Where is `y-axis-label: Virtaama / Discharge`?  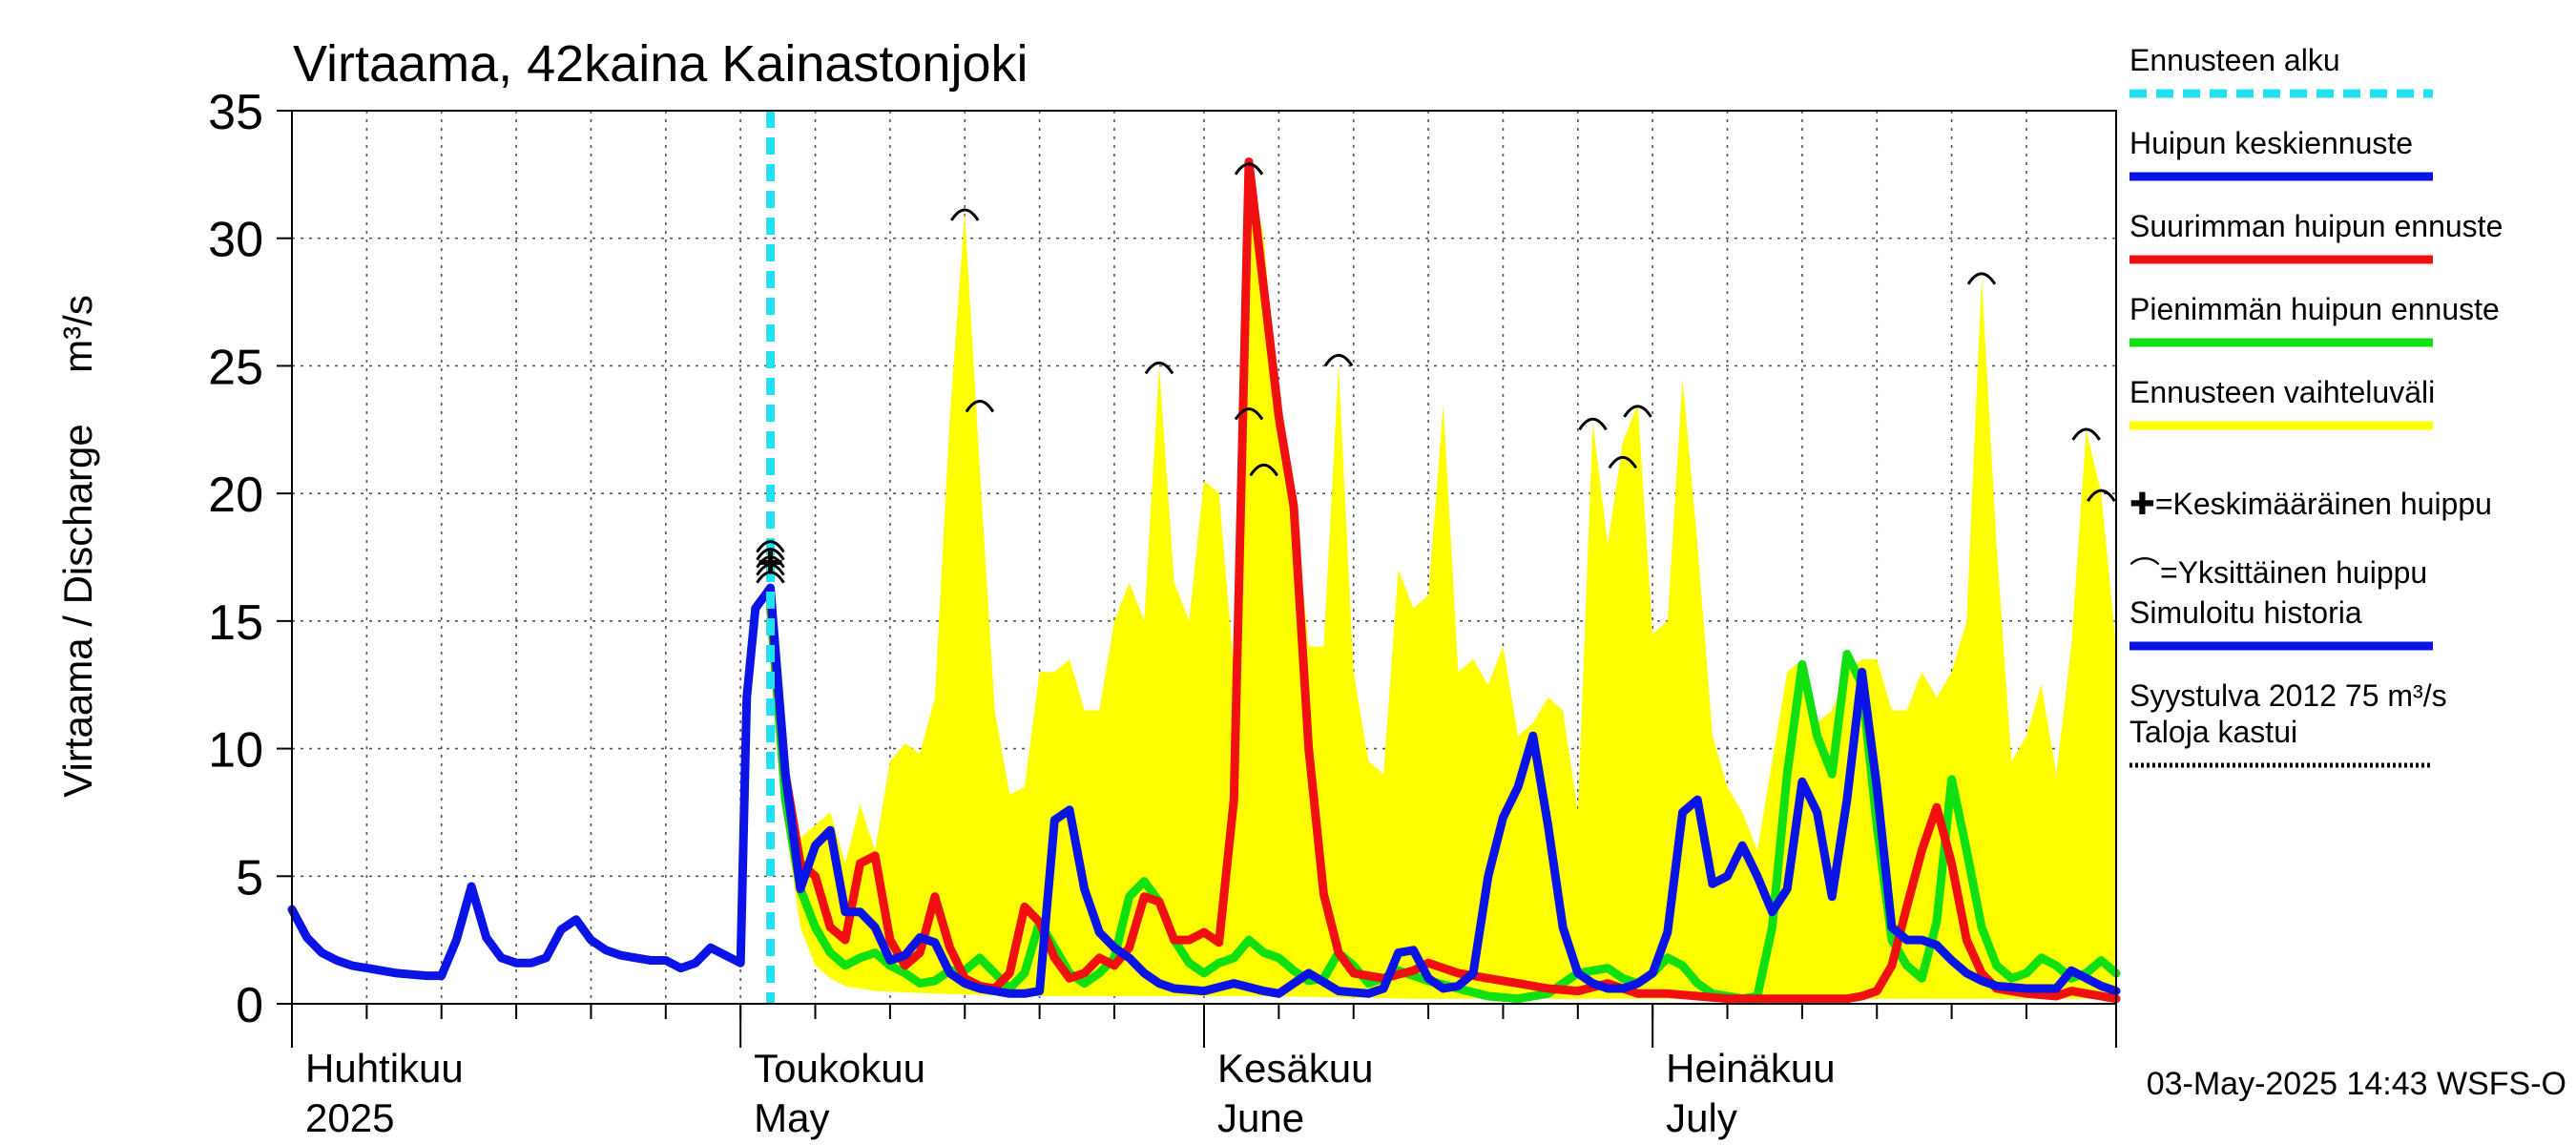
y-axis-label: Virtaama / Discharge is located at coordinates (77, 611).